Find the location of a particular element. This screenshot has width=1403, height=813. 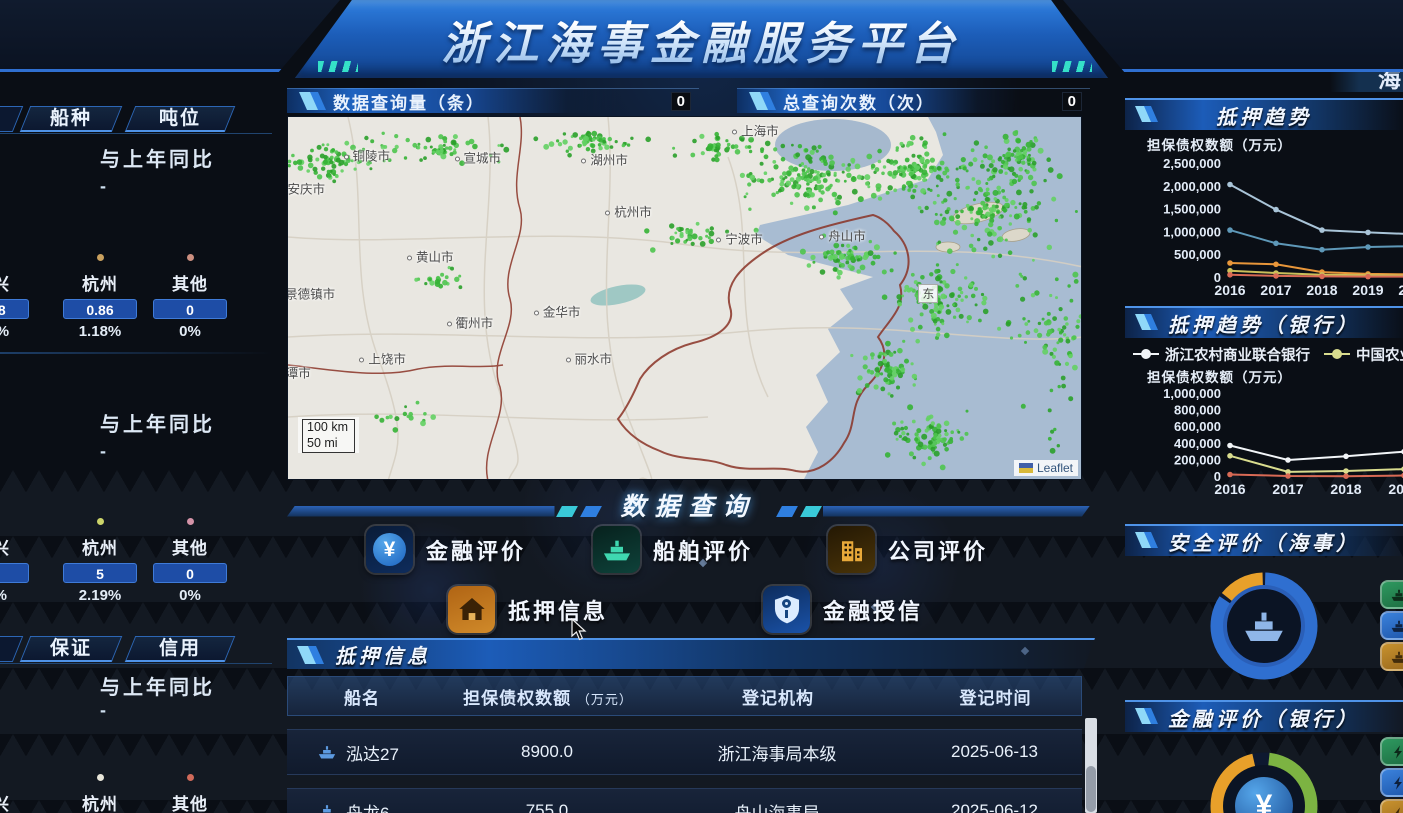

stat-label: 数据查询量（条） is located at coordinates (409, 103).